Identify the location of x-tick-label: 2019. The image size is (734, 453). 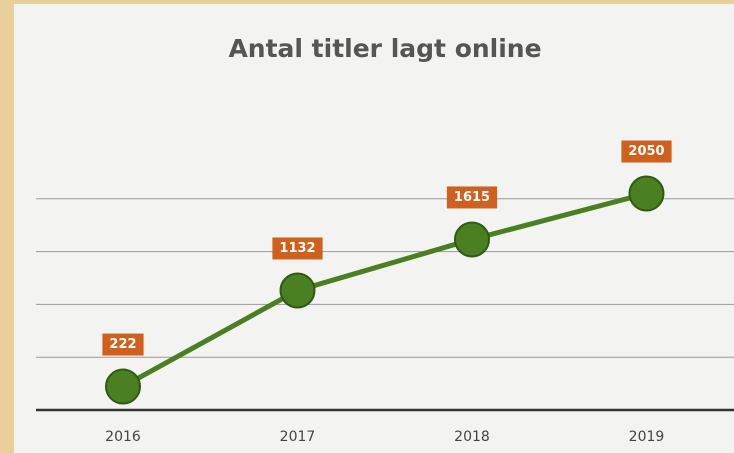
(647, 437).